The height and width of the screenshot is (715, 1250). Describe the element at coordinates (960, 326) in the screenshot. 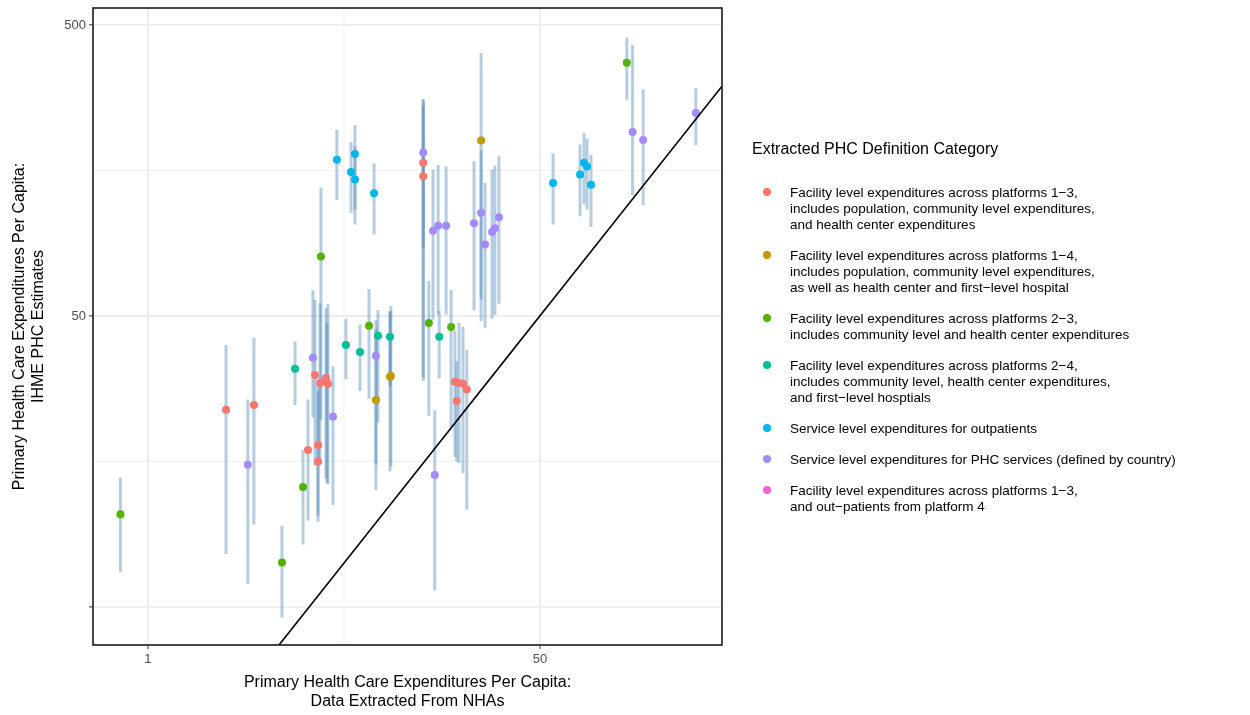

I see `legend-label: Facility level expenditures across platforms 2−3, includes community level and health center expenditures` at that location.